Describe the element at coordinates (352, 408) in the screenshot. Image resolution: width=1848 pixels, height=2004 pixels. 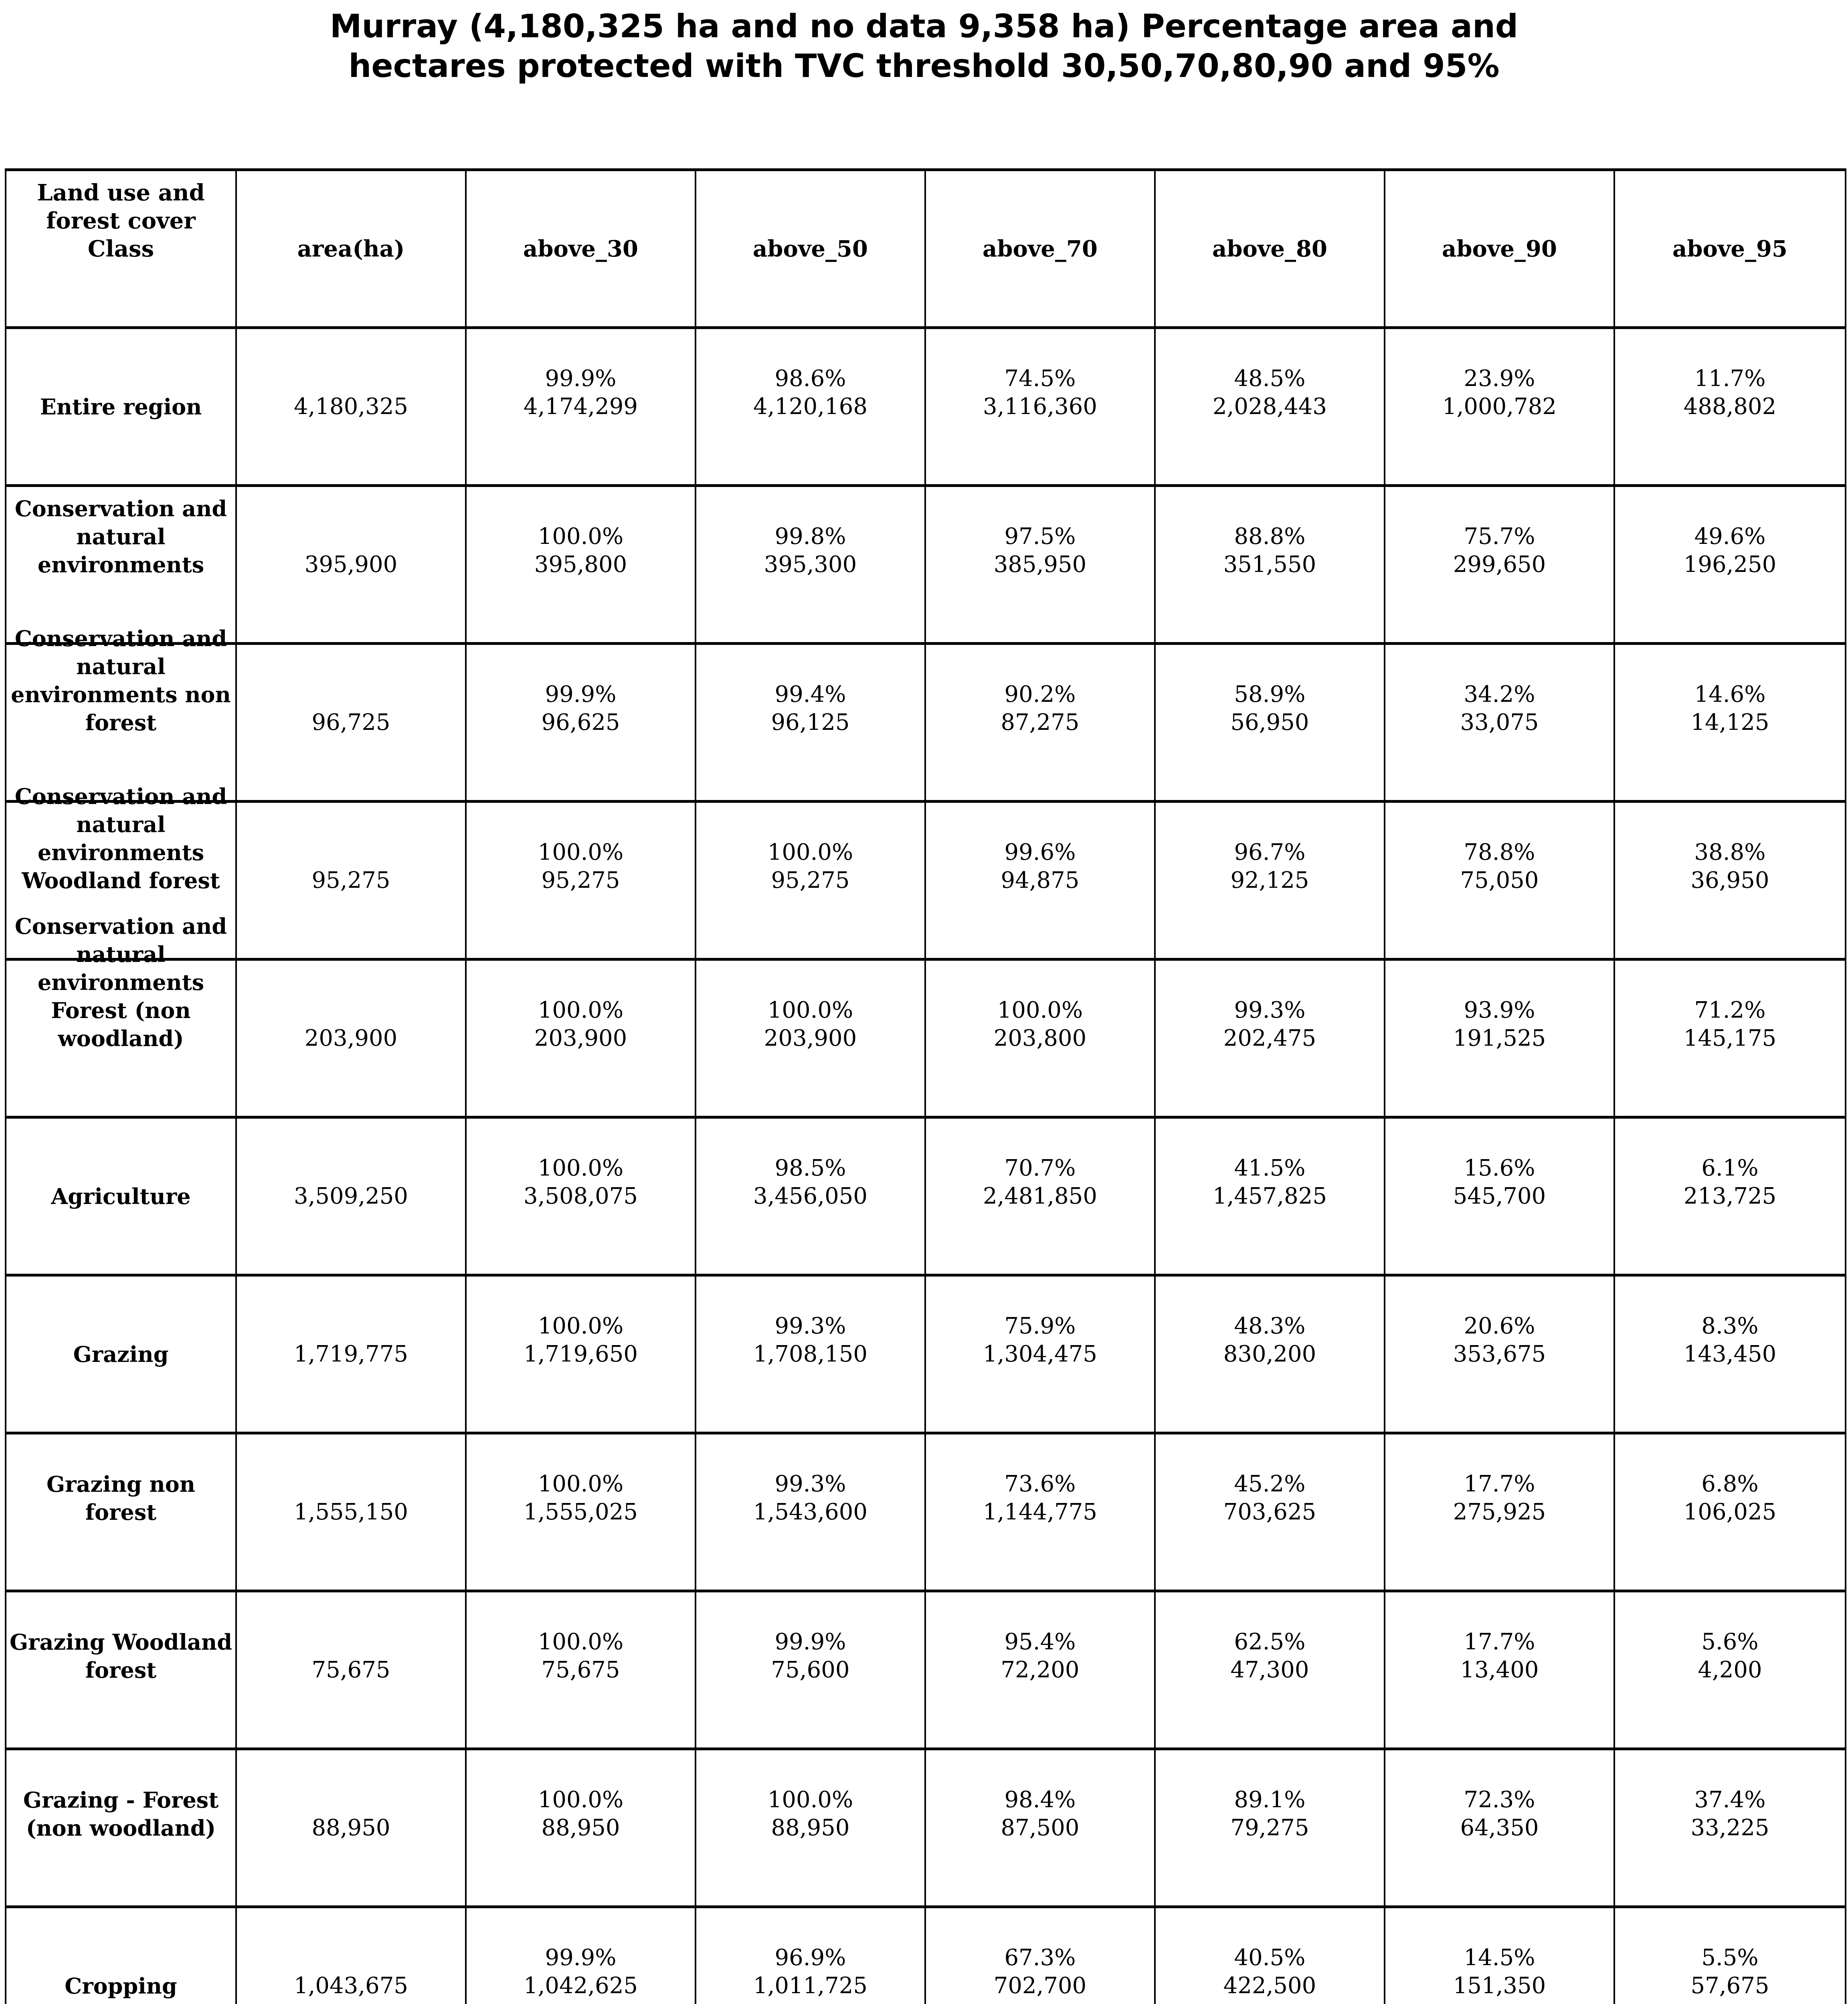
I see `area-cell: 4,180,325` at that location.